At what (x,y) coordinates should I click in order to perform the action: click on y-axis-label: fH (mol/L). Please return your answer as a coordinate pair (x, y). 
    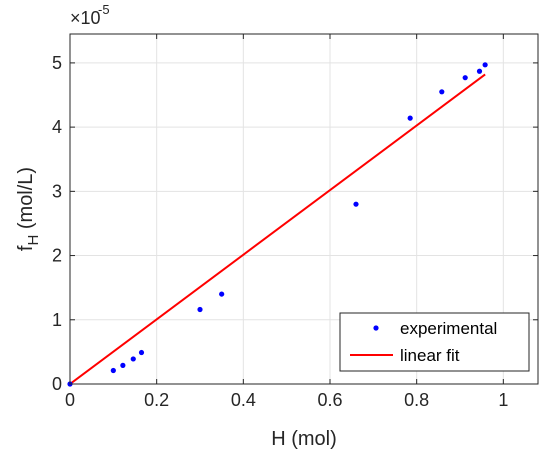
    Looking at the image, I should click on (28, 209).